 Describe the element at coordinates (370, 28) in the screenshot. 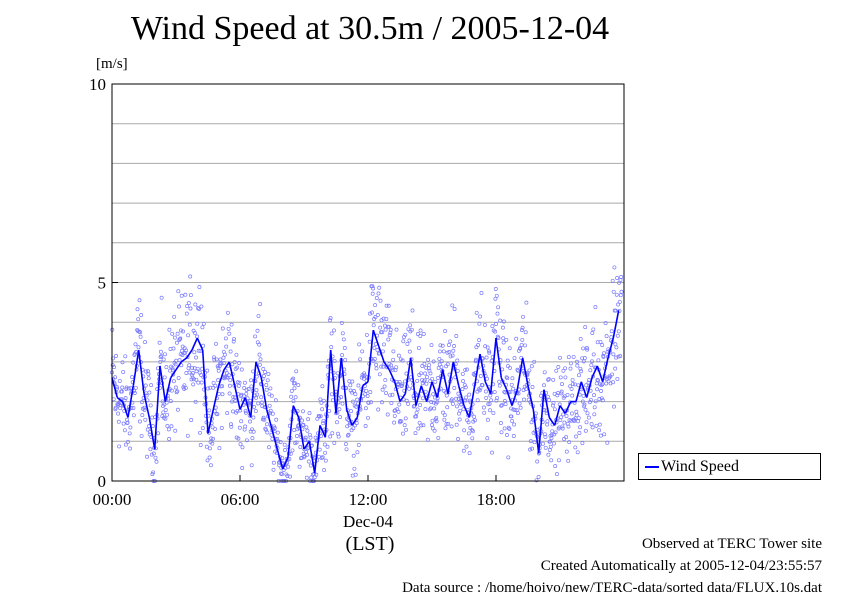

I see `chart-title: Wind Speed at 30.5m / 2005-12-04` at that location.